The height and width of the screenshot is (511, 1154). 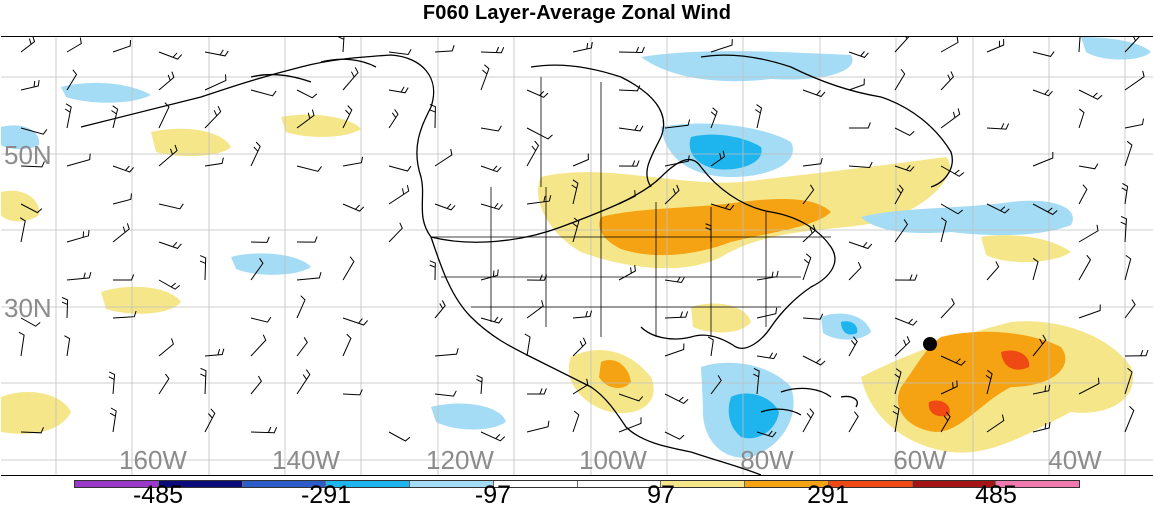 I want to click on lon-label-100w: 100W, so click(x=613, y=460).